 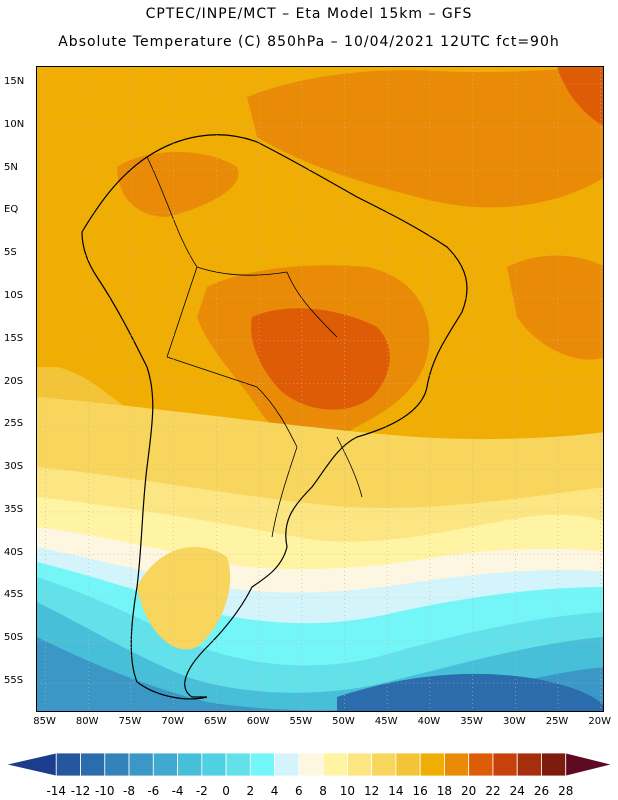 What do you see at coordinates (177, 791) in the screenshot?
I see `legend-tick-label: -4` at bounding box center [177, 791].